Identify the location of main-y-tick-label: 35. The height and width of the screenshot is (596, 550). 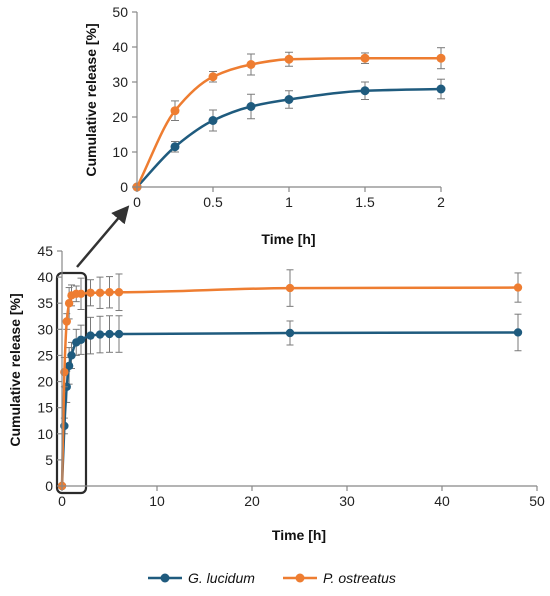
(45, 303).